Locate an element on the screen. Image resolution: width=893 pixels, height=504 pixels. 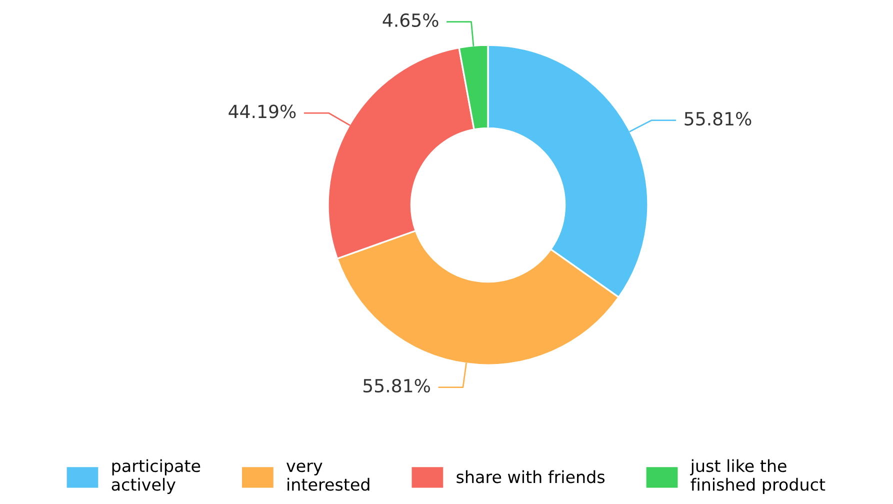
legend-label: just like the finished product is located at coordinates (758, 476).